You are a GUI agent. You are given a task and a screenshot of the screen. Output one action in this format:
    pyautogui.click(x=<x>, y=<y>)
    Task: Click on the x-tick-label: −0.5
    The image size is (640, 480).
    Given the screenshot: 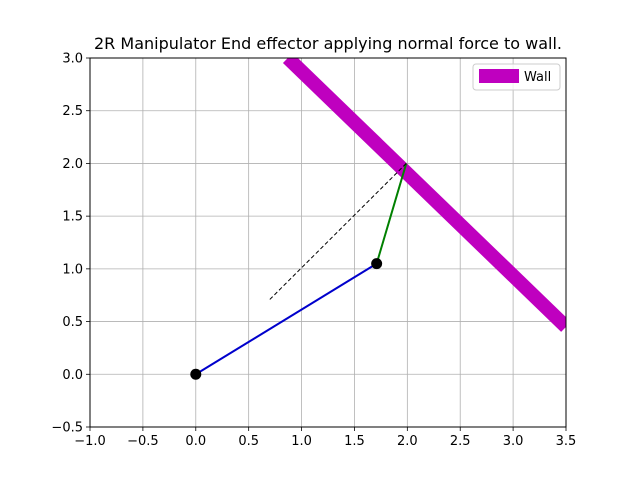 What is the action you would take?
    pyautogui.click(x=143, y=441)
    